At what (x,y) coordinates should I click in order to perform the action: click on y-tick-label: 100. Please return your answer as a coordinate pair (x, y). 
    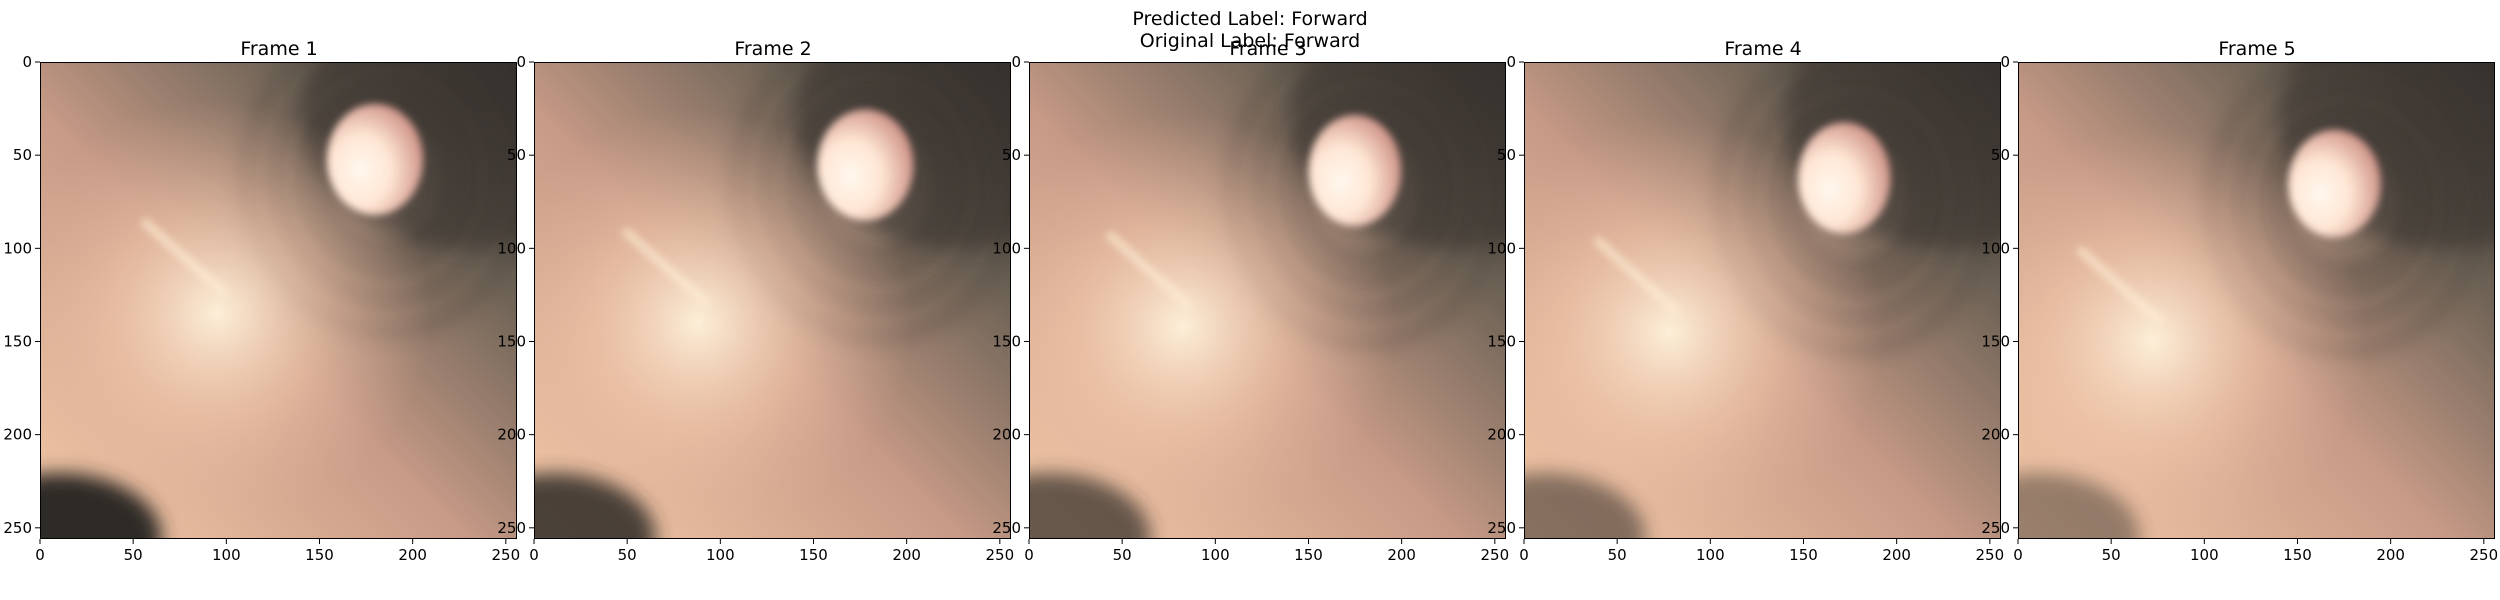
    Looking at the image, I should click on (17, 248).